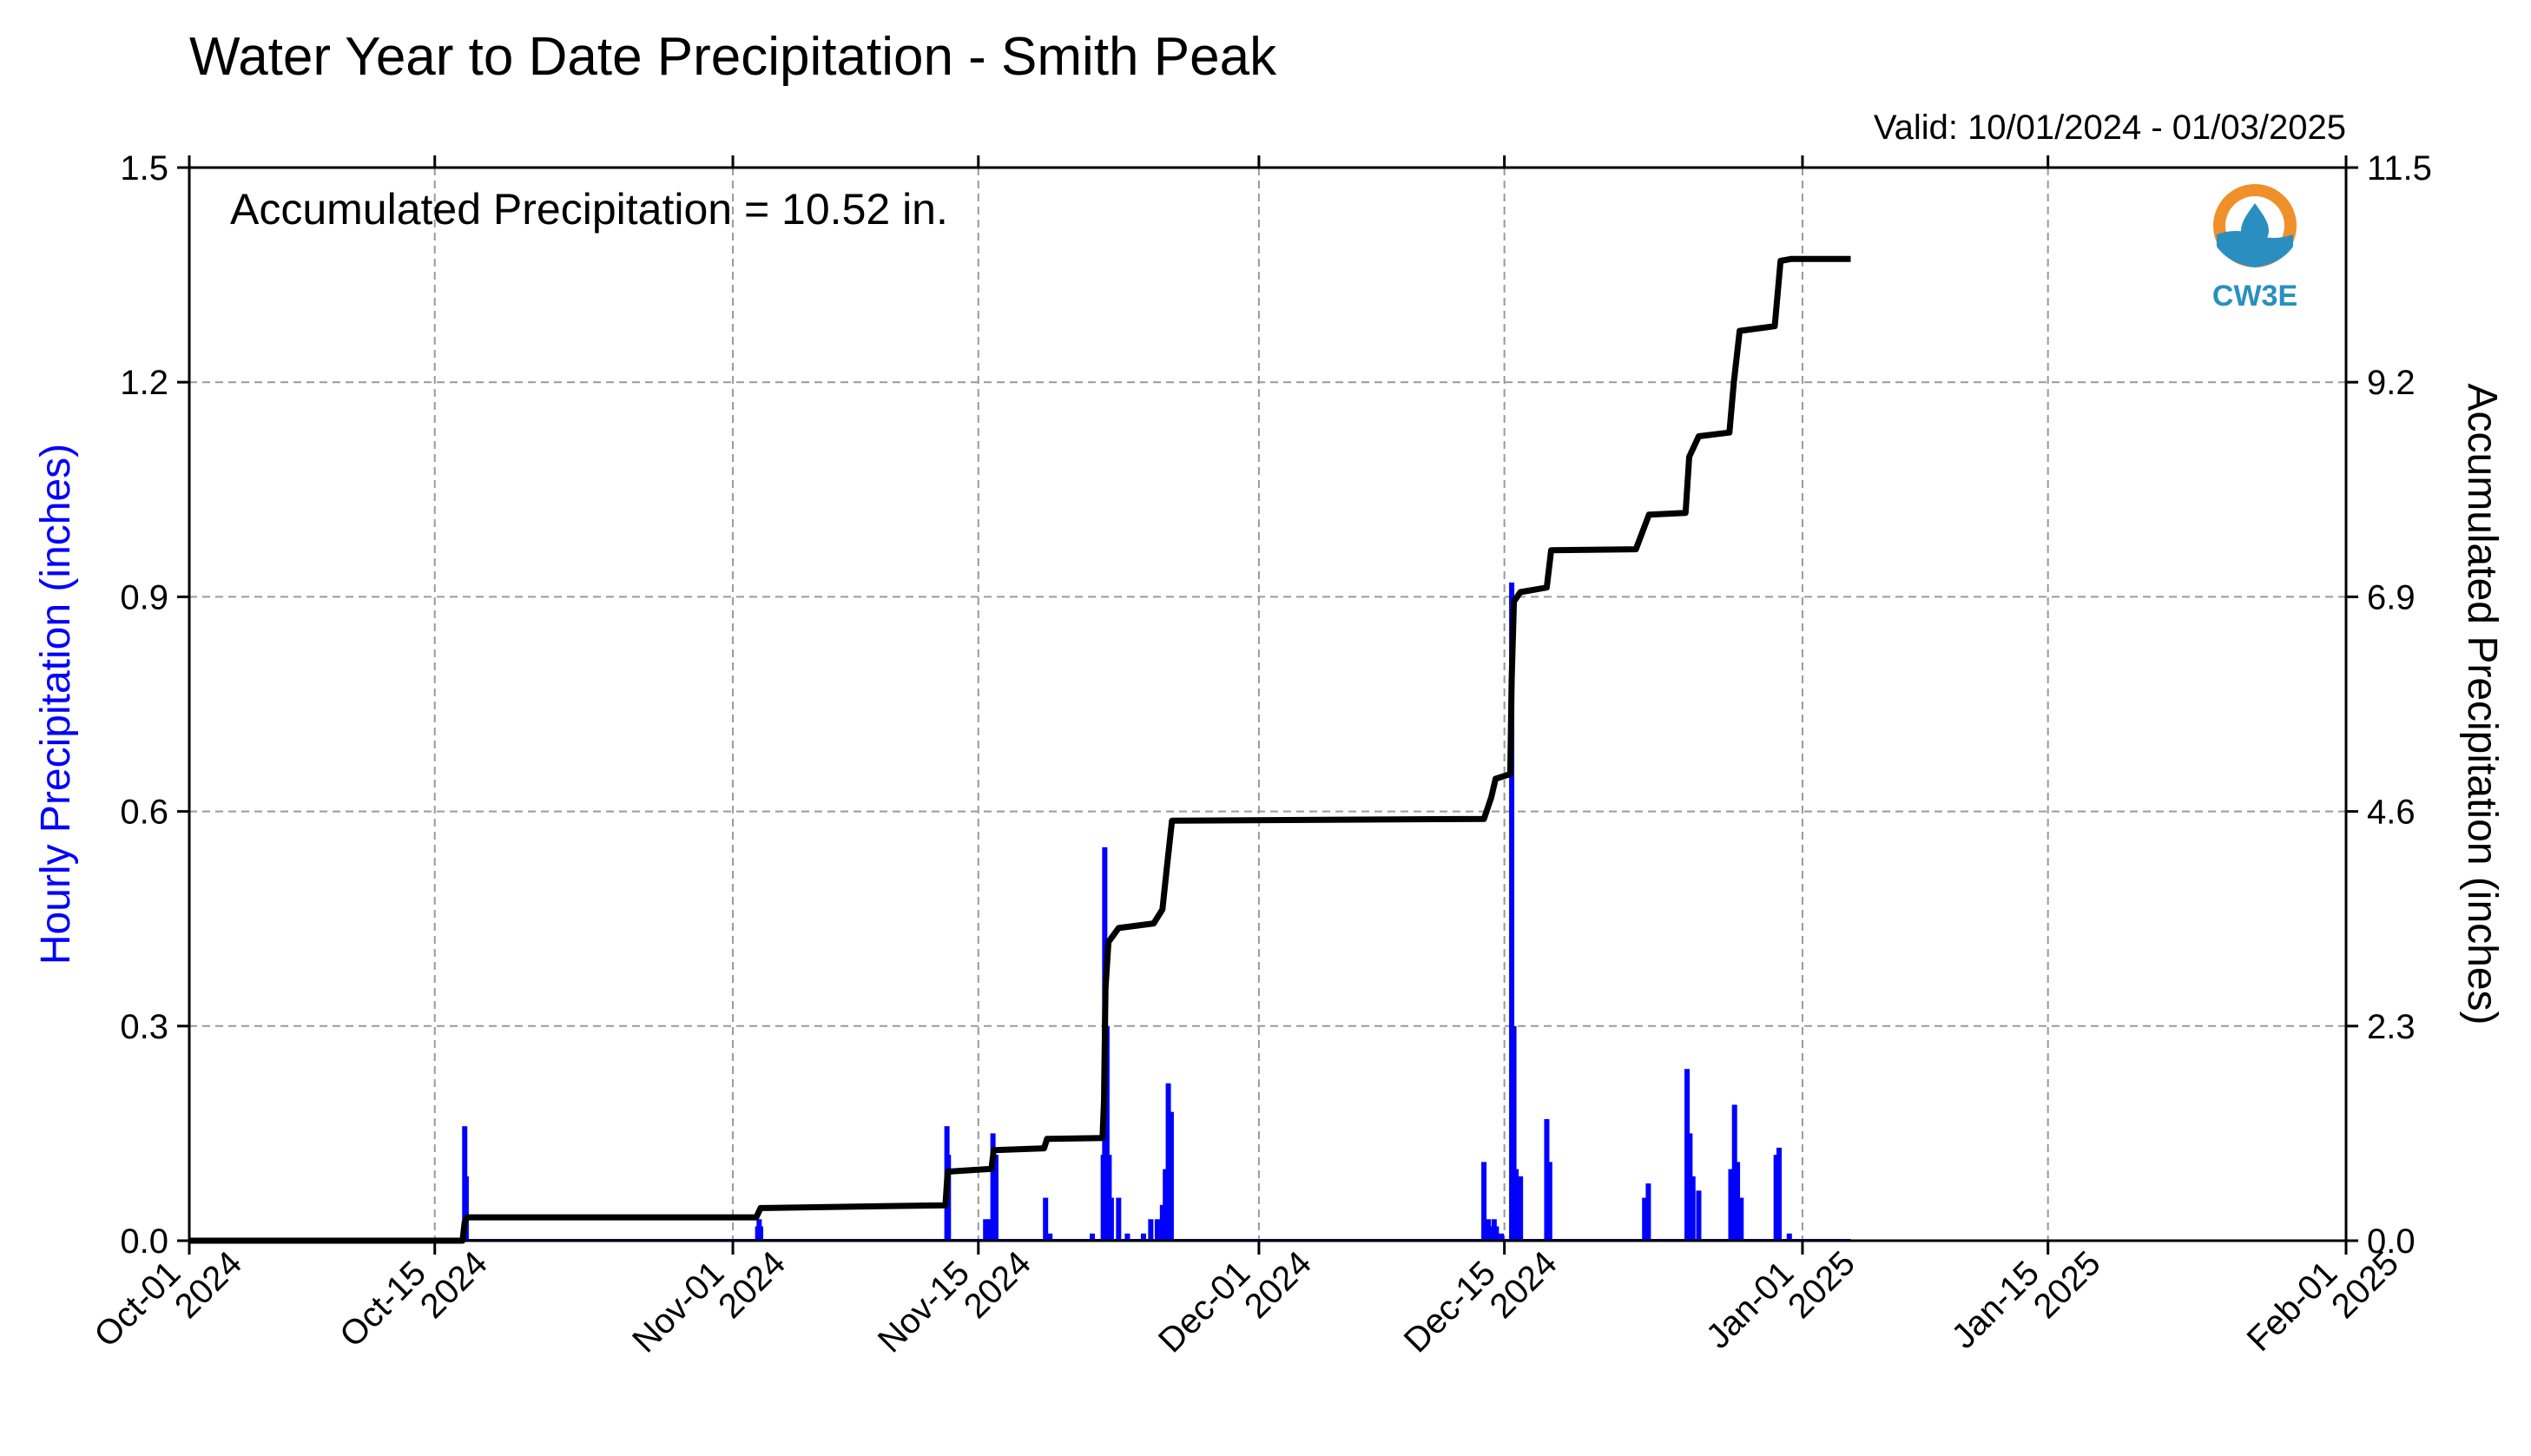  Describe the element at coordinates (144, 1027) in the screenshot. I see `left-y-tick-label: 0.3` at that location.